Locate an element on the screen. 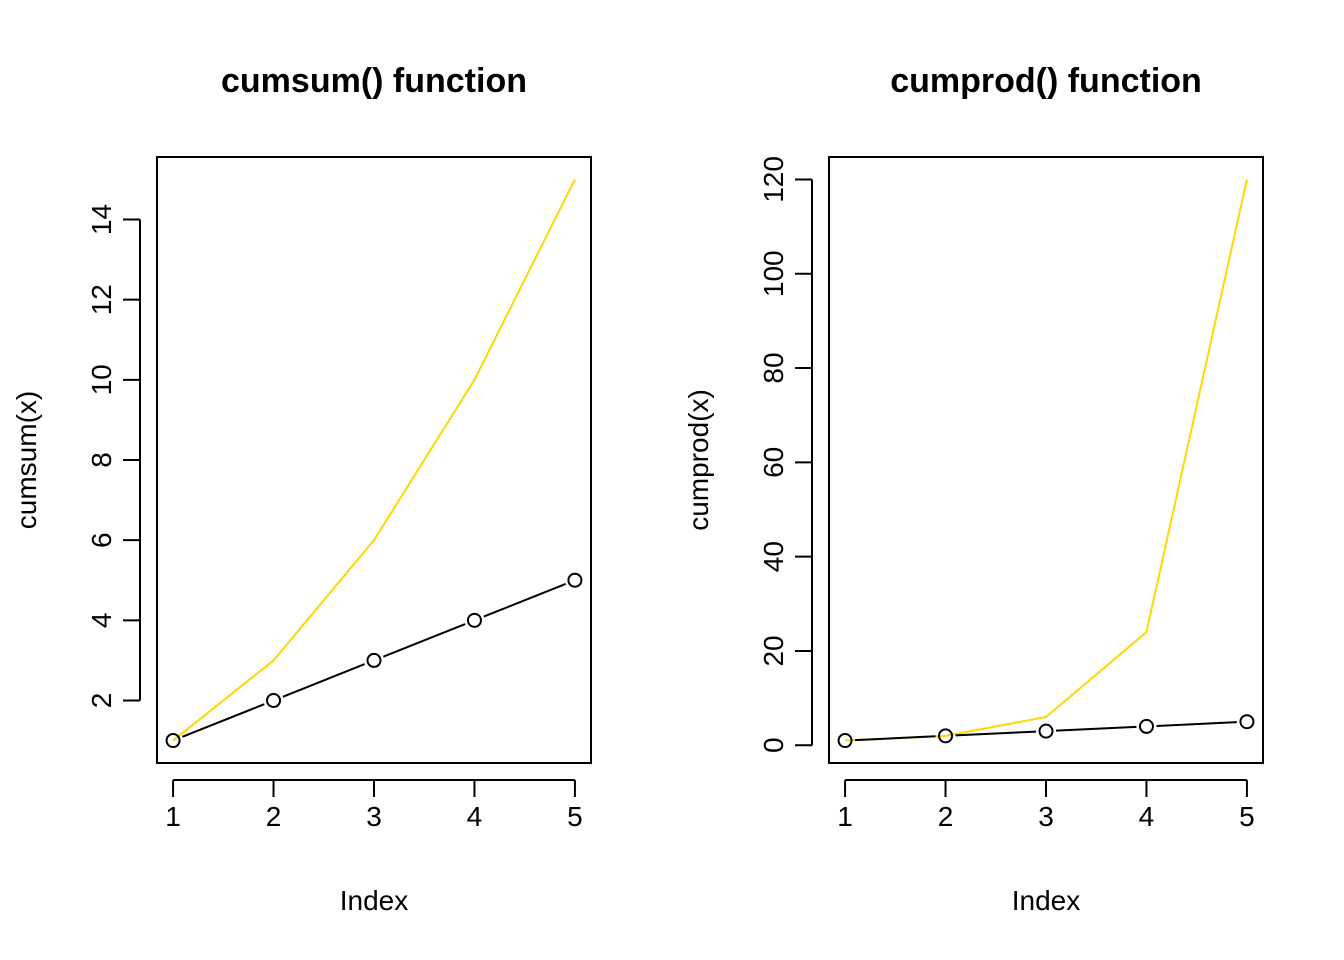  y-tick-label: 120 is located at coordinates (773, 179).